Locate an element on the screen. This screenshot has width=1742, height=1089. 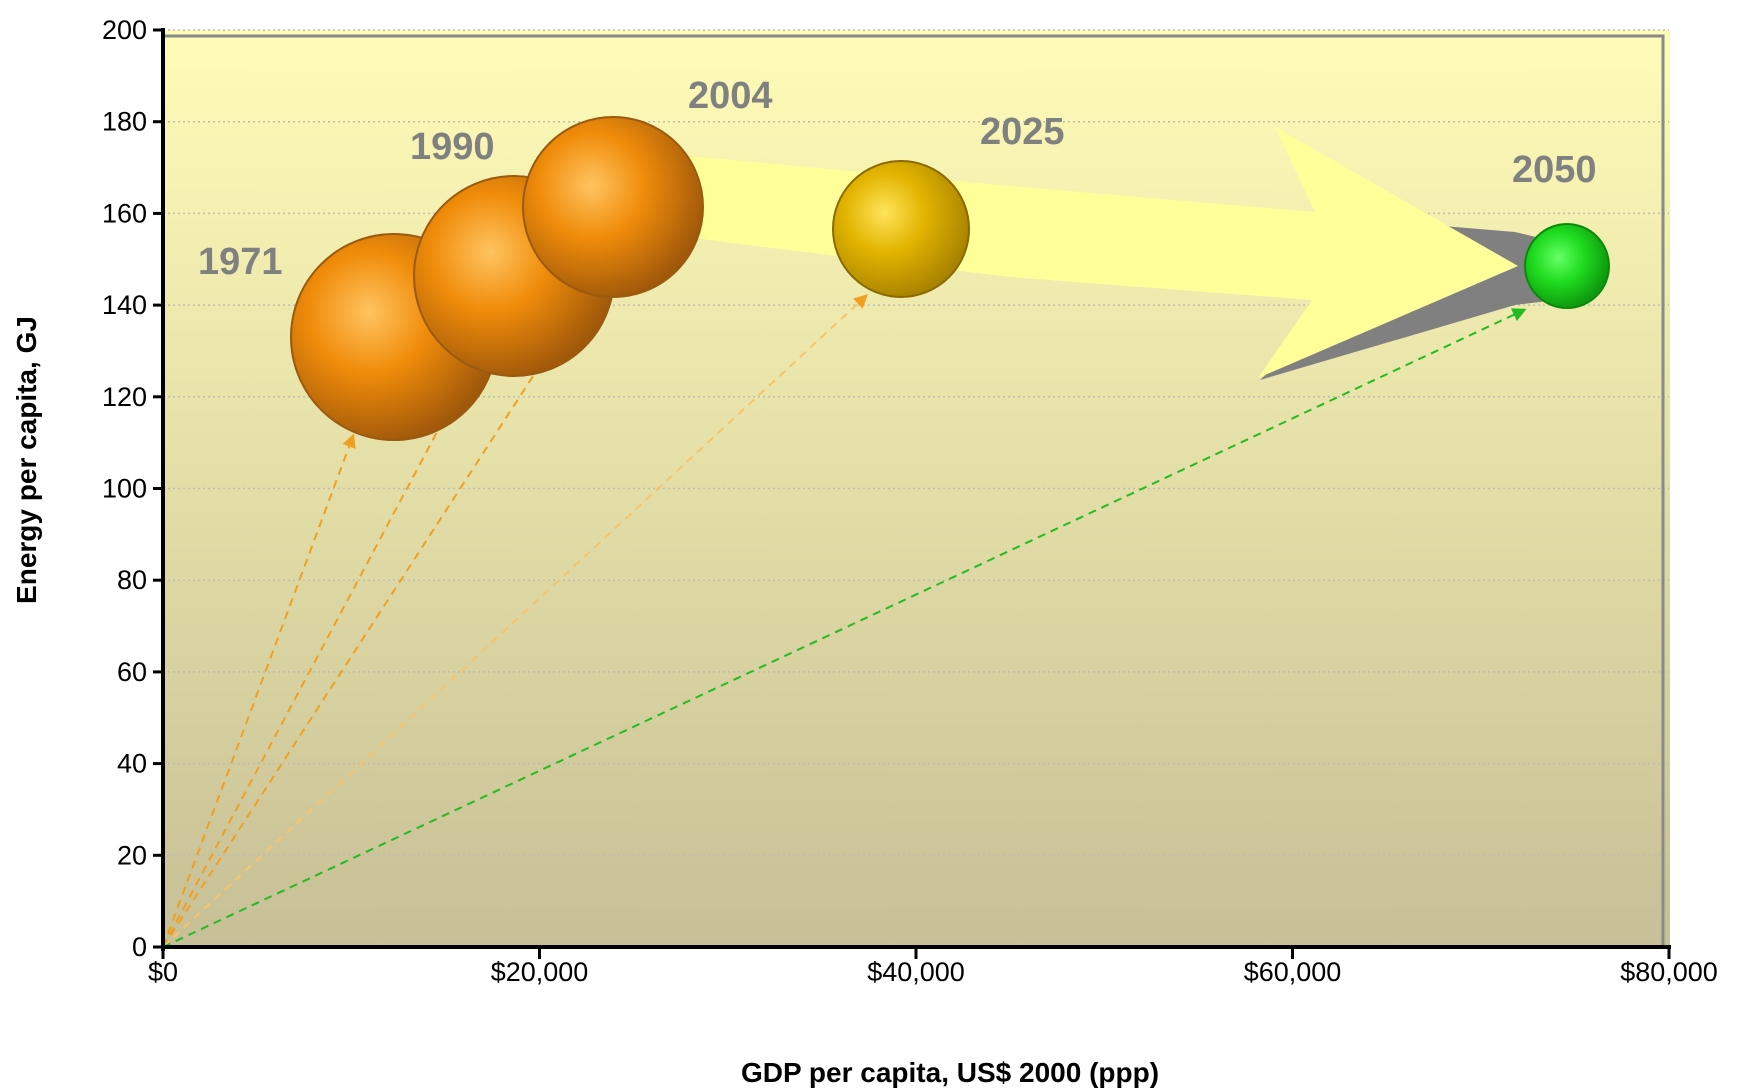
year-label-2050: 2050 is located at coordinates (1554, 170).